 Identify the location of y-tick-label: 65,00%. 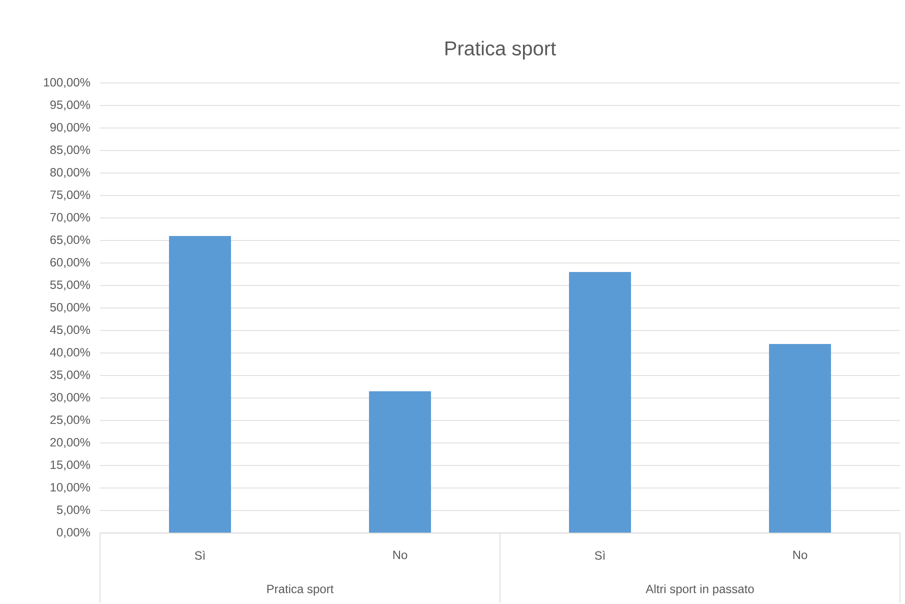
(70, 241).